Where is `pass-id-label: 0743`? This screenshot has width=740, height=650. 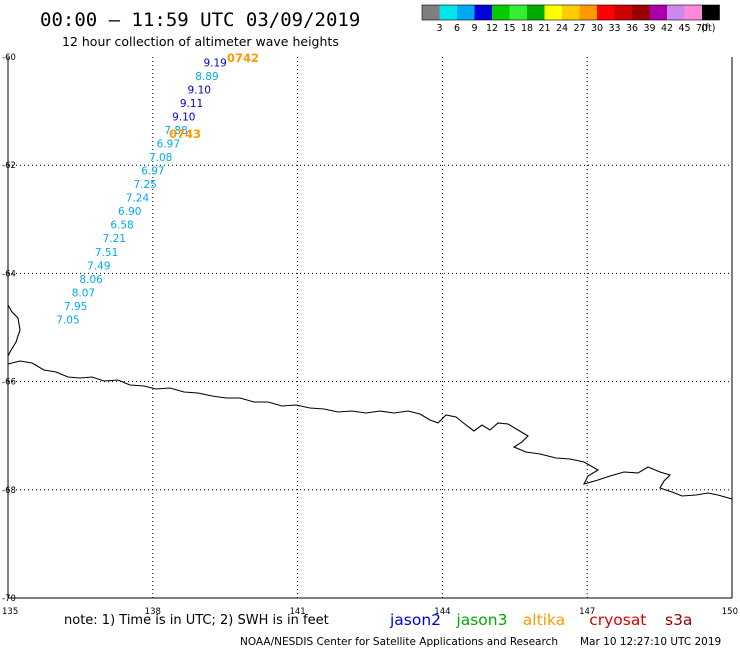 pass-id-label: 0743 is located at coordinates (185, 134).